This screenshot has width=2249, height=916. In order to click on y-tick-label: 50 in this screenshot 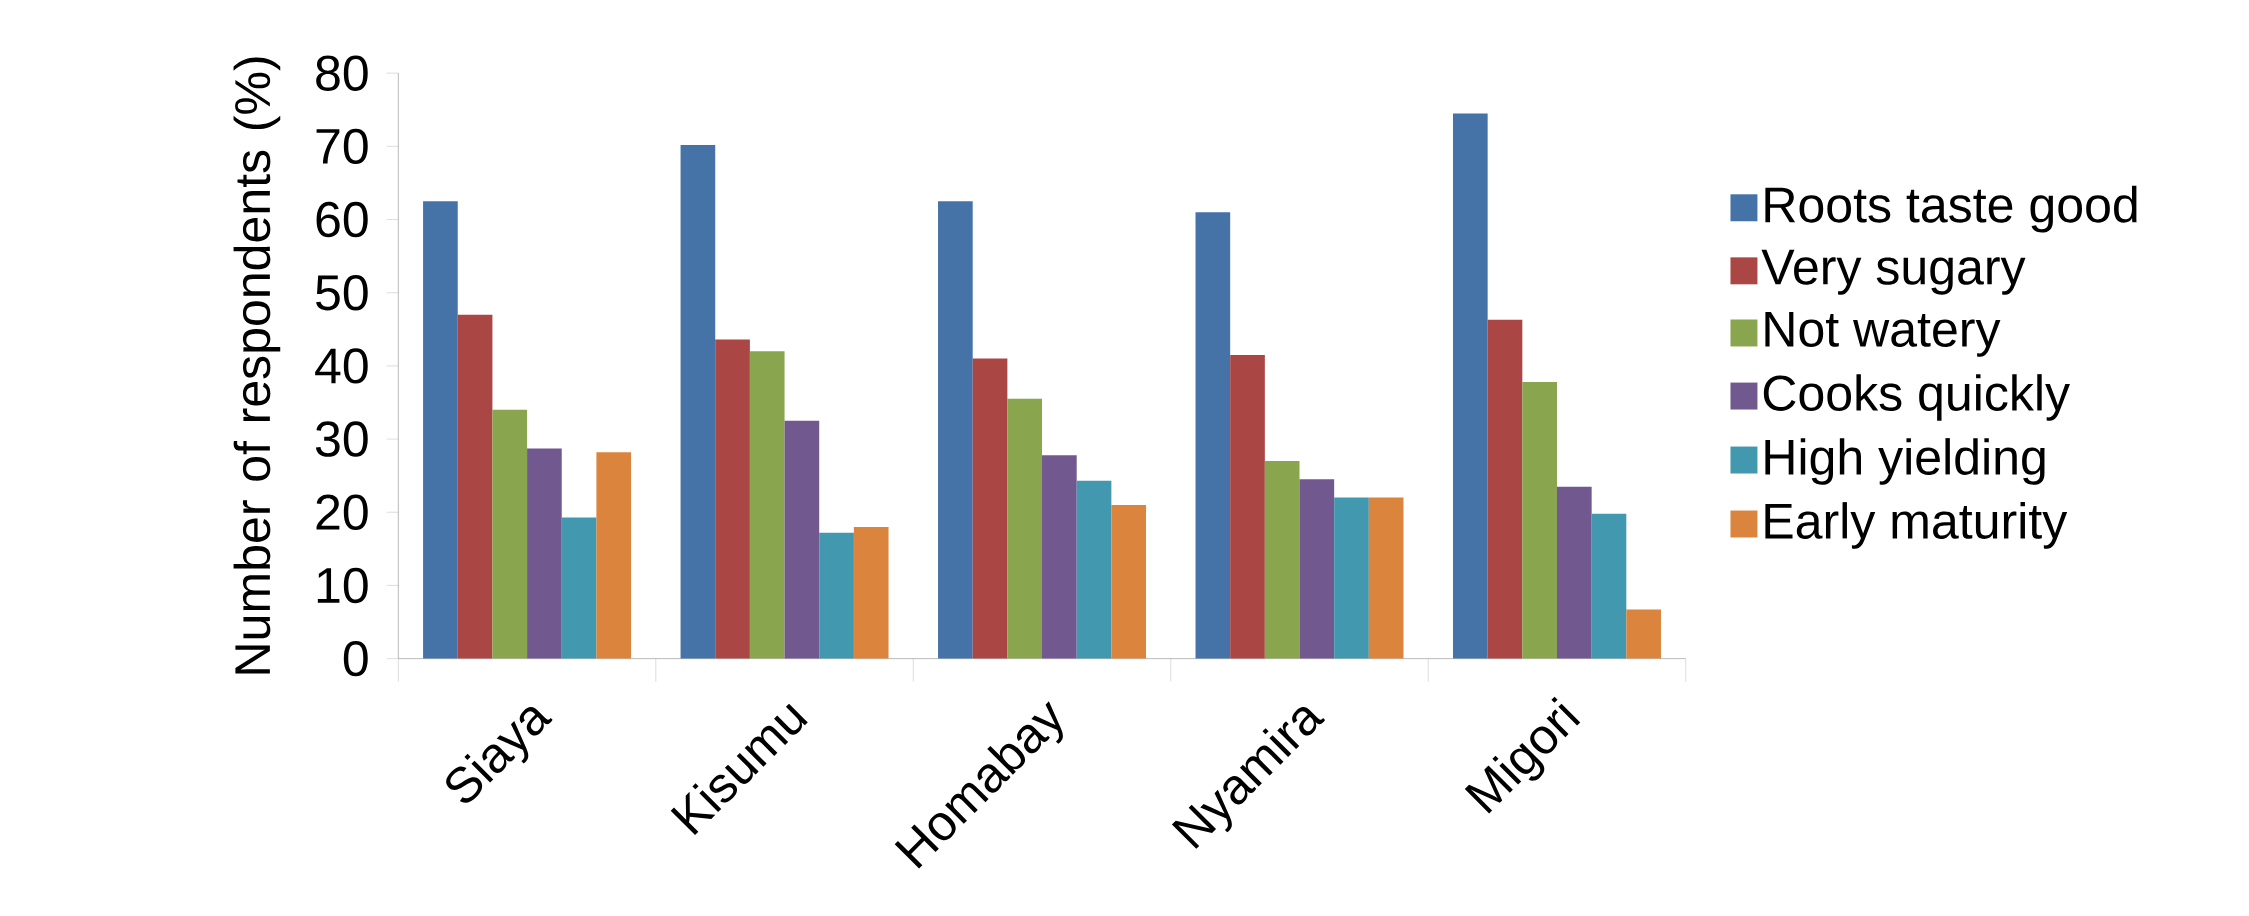, I will do `click(342, 293)`.